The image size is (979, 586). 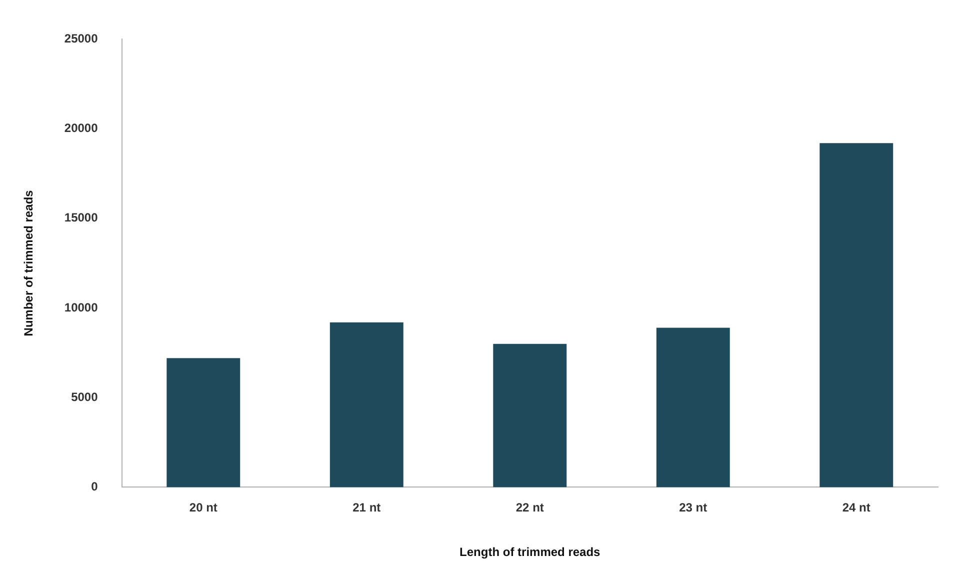 What do you see at coordinates (693, 507) in the screenshot?
I see `x-tick-label: 23 nt` at bounding box center [693, 507].